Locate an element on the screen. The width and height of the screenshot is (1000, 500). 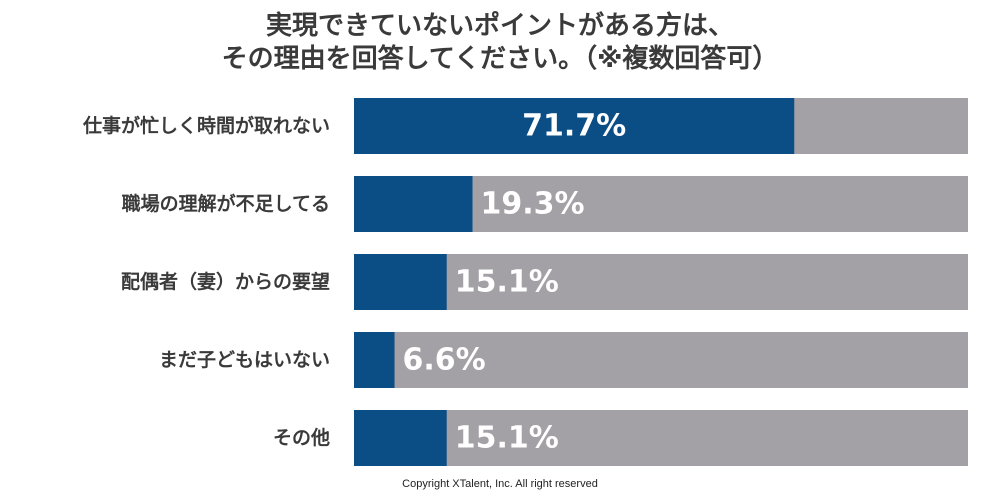
category-label: まだ子どもはいない is located at coordinates (244, 360).